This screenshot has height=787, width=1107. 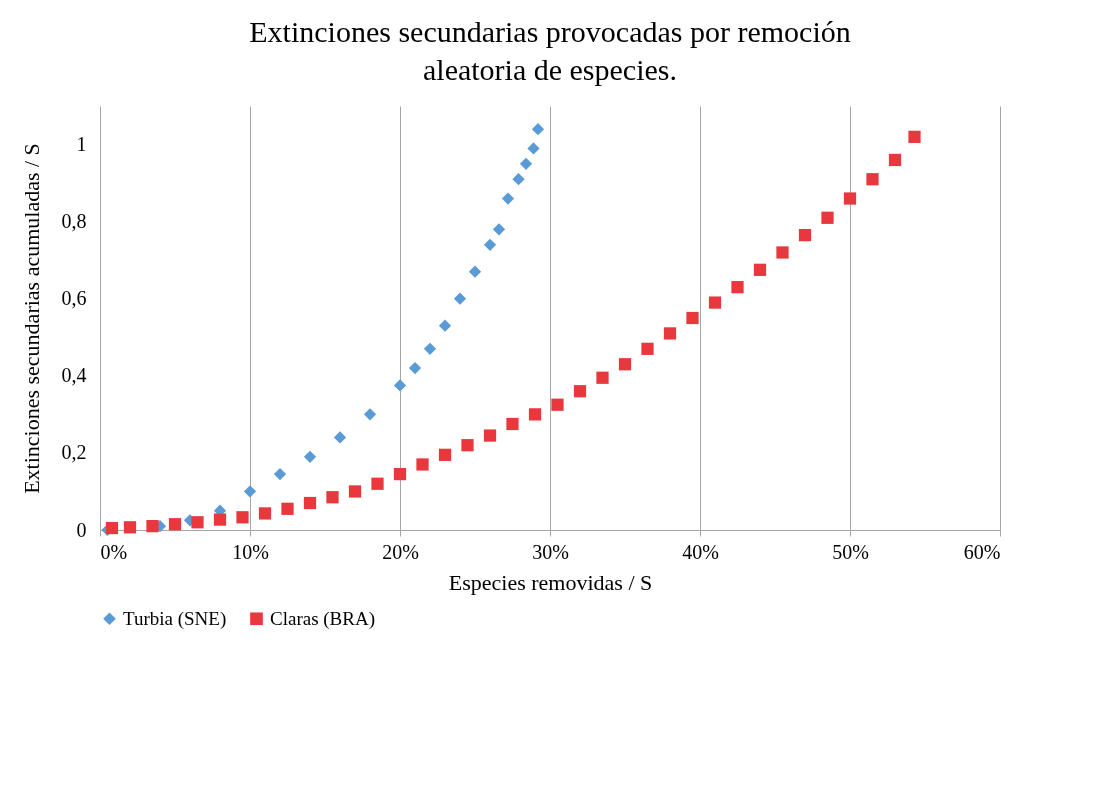 What do you see at coordinates (550, 50) in the screenshot?
I see `chart-title: Extinciones secundarias provocadas por remoción aleatoria de especies.` at bounding box center [550, 50].